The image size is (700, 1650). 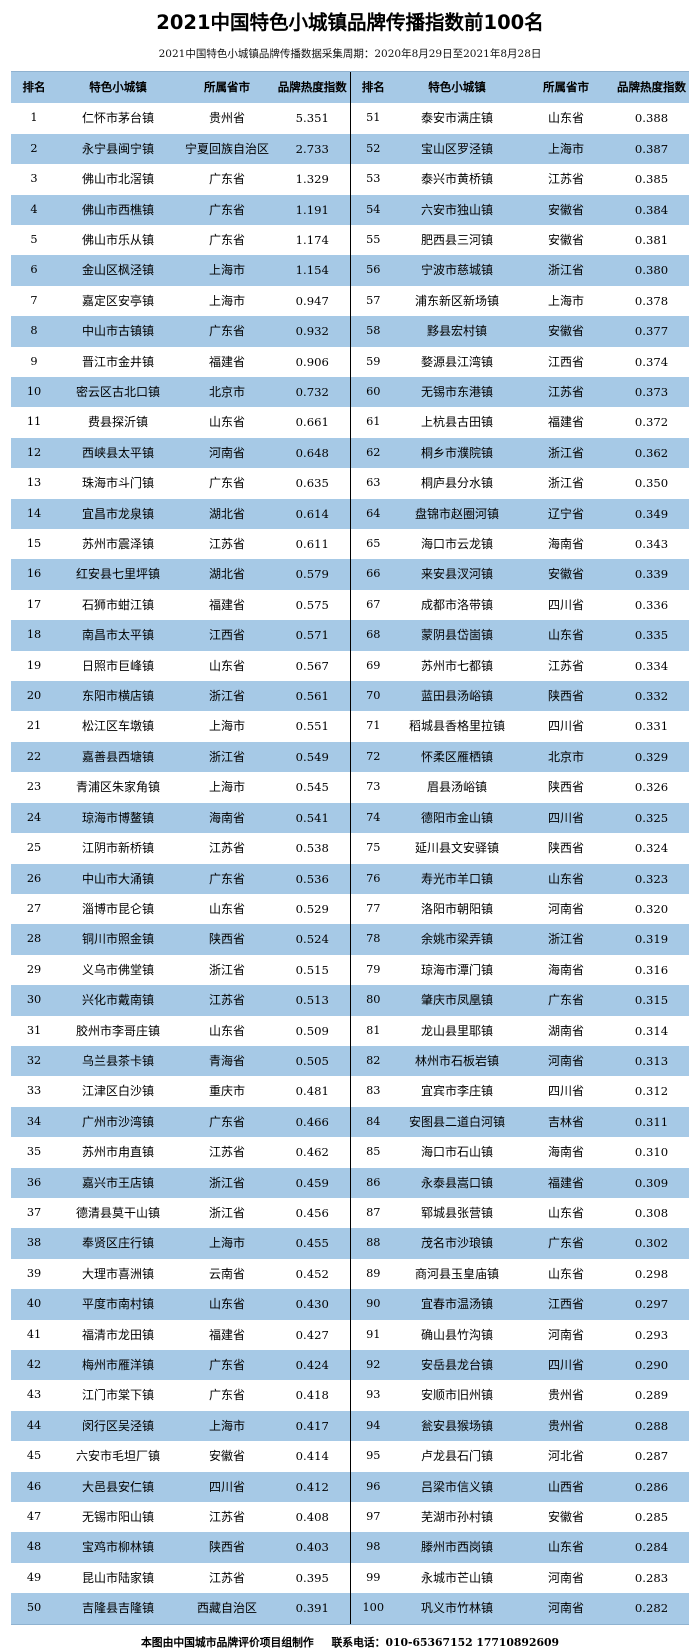 What do you see at coordinates (372, 1456) in the screenshot?
I see `cell-rank-right: 95` at bounding box center [372, 1456].